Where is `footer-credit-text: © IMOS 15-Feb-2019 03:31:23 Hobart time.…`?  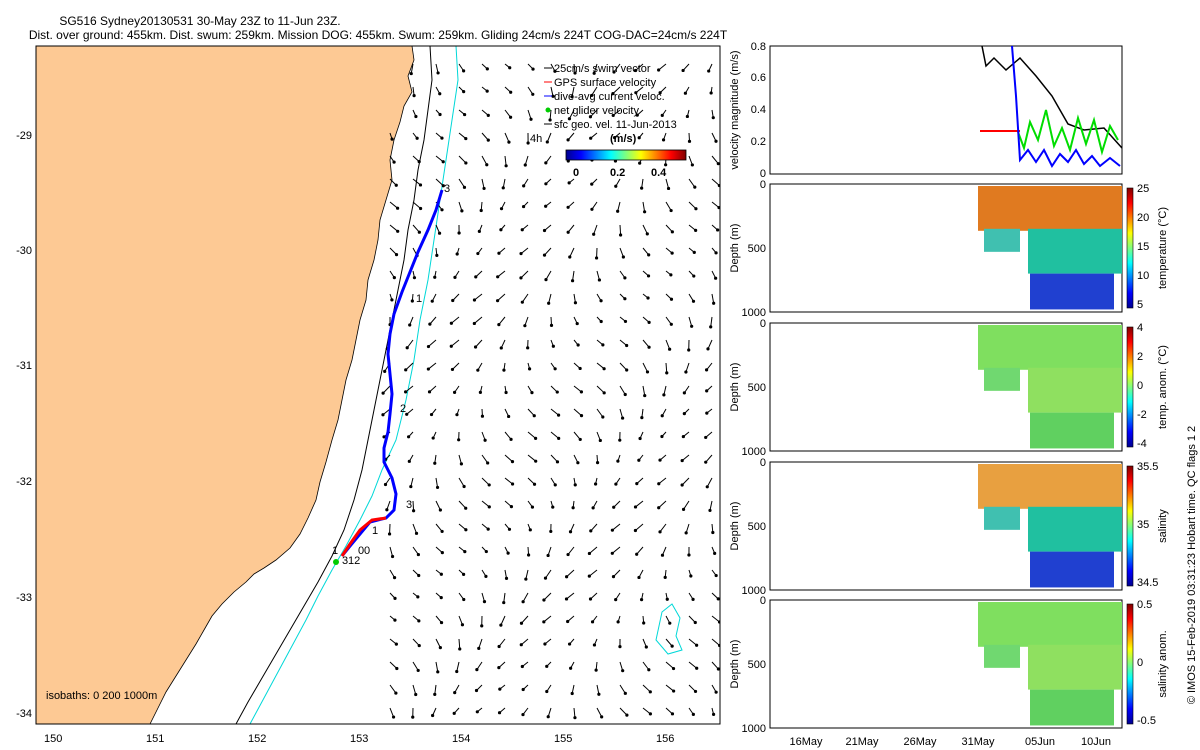
footer-credit-text: © IMOS 15-Feb-2019 03:31:23 Hobart time.… is located at coordinates (1192, 565).